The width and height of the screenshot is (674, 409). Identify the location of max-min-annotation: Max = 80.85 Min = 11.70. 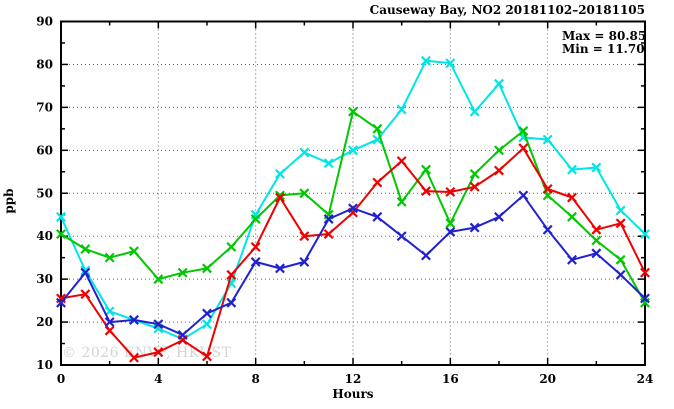
(604, 43).